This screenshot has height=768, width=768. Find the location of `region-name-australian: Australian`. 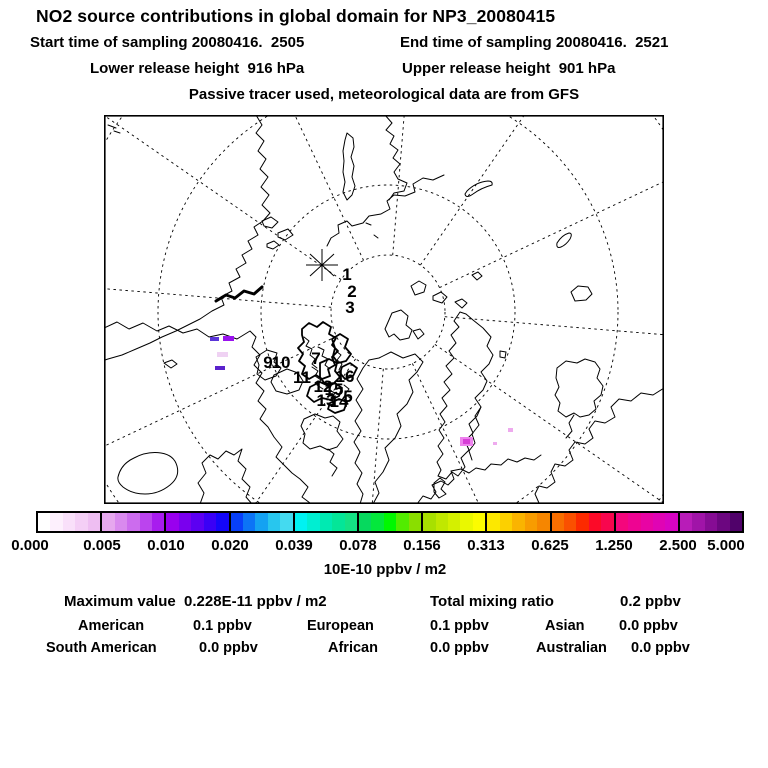

region-name-australian: Australian is located at coordinates (571, 648).